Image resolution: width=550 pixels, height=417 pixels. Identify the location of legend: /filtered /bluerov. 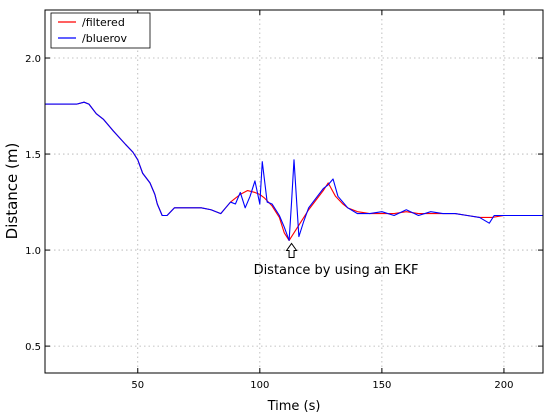
(100, 30).